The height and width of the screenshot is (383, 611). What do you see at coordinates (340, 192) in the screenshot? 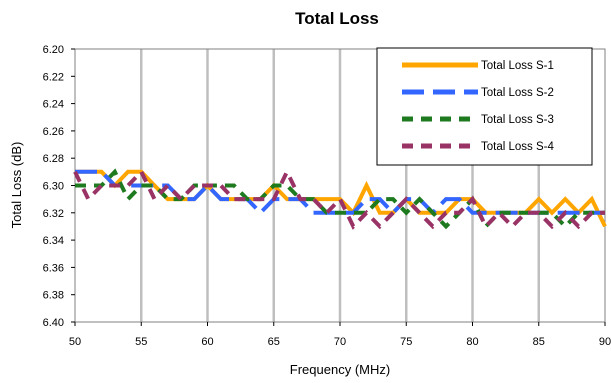
I see `series-line-s2` at bounding box center [340, 192].